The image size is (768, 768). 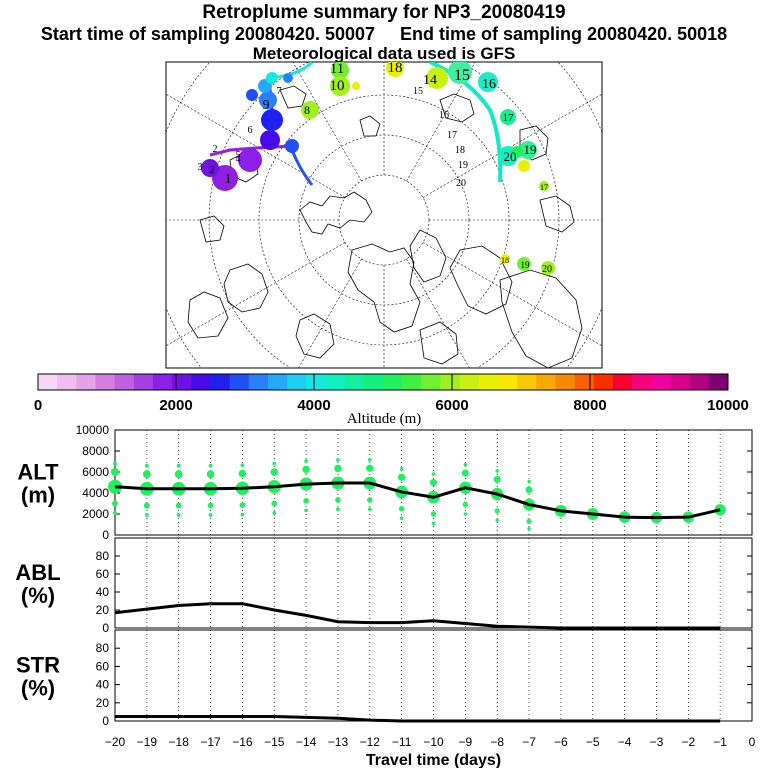 I want to click on altitude-colorbar: 0 2000 4000 6000 8000 10000 Altitude (m), so click(x=391, y=400).